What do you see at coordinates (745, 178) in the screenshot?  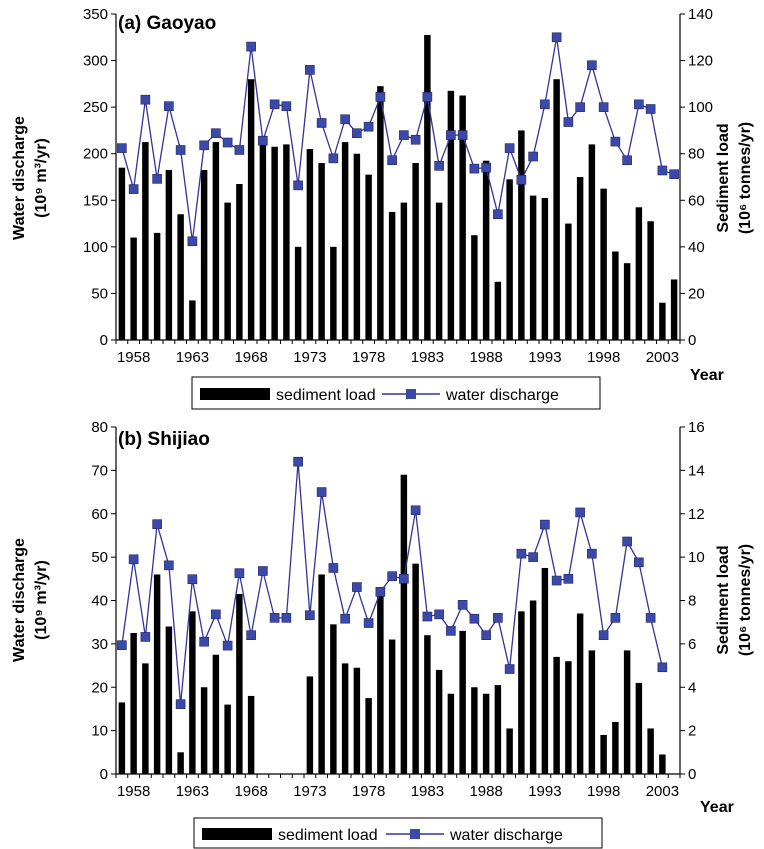 I see `panel-a-right-axis-unit: (10⁶ tonnes/yr)` at bounding box center [745, 178].